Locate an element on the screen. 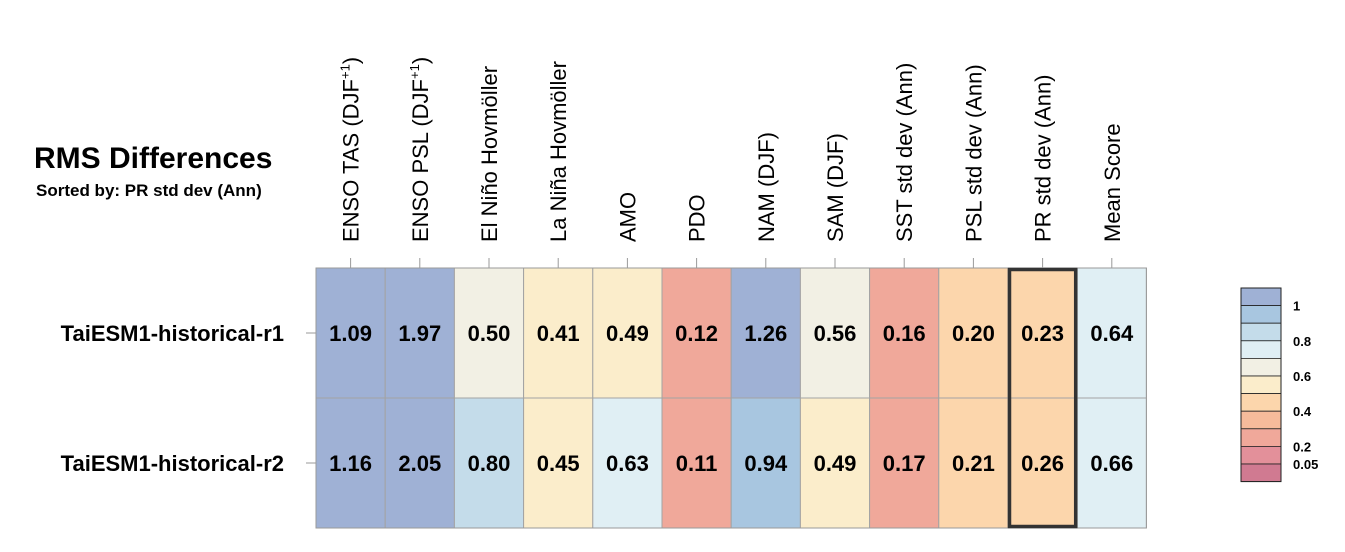 The height and width of the screenshot is (552, 1345). cell-value-label: 0.21 is located at coordinates (973, 463).